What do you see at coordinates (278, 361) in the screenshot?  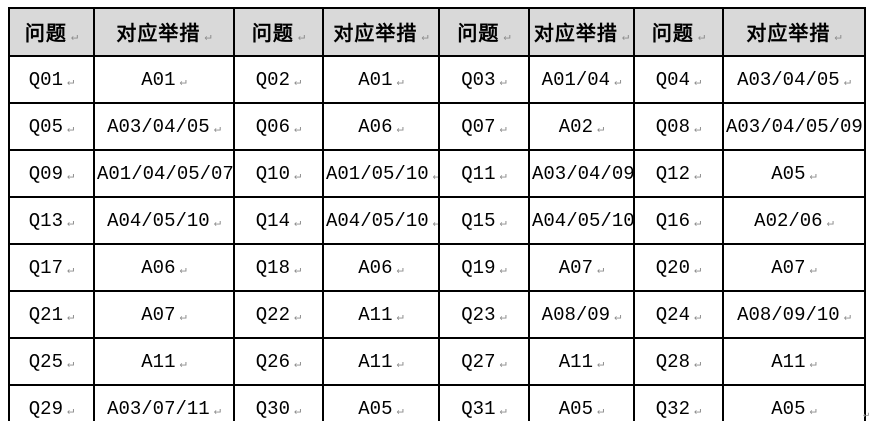 I see `question-cell: Q26 ↵` at bounding box center [278, 361].